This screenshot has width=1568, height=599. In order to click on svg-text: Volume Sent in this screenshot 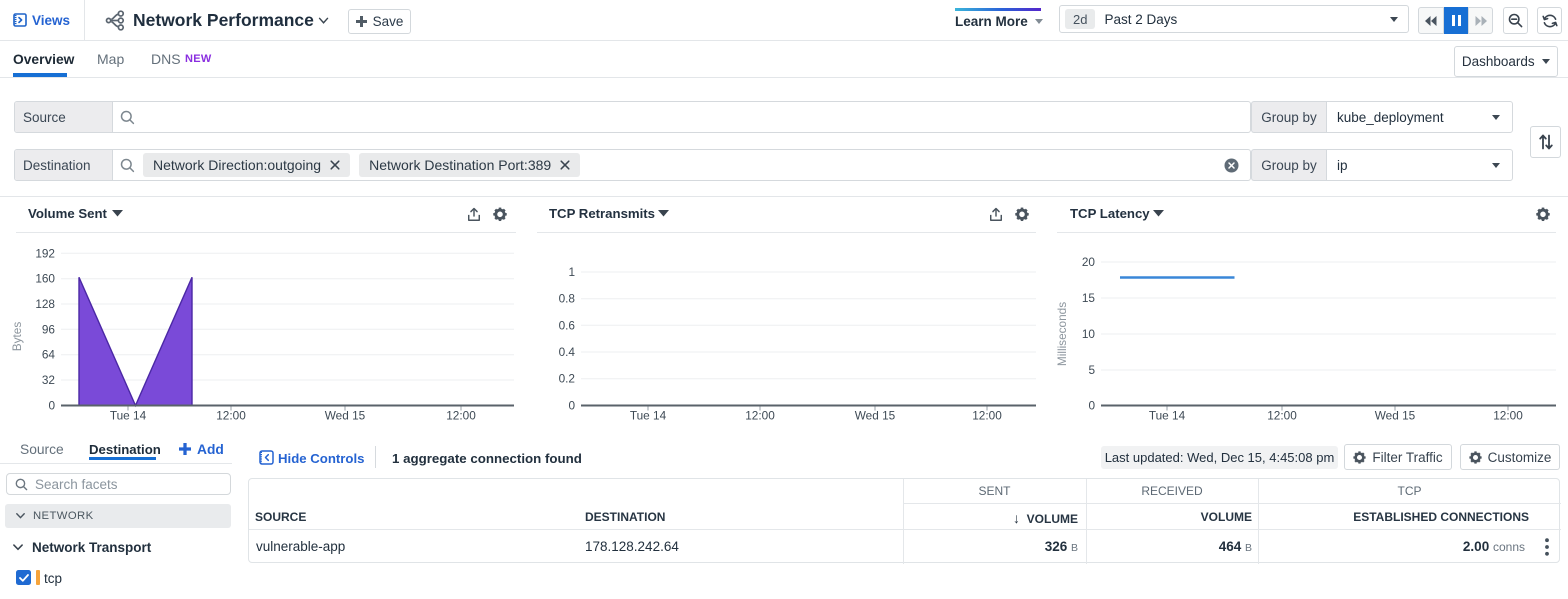, I will do `click(68, 213)`.